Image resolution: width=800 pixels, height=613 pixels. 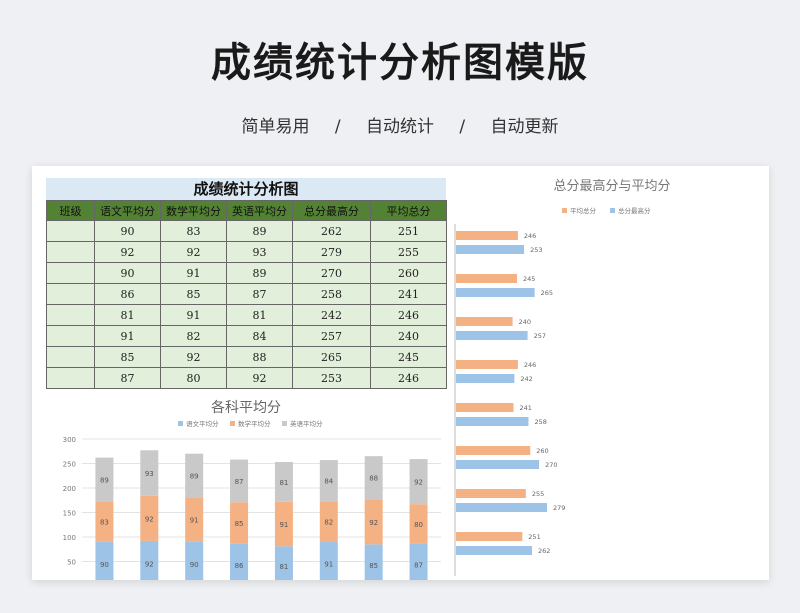 I want to click on header-avg-total: 平均总分, so click(x=408, y=210).